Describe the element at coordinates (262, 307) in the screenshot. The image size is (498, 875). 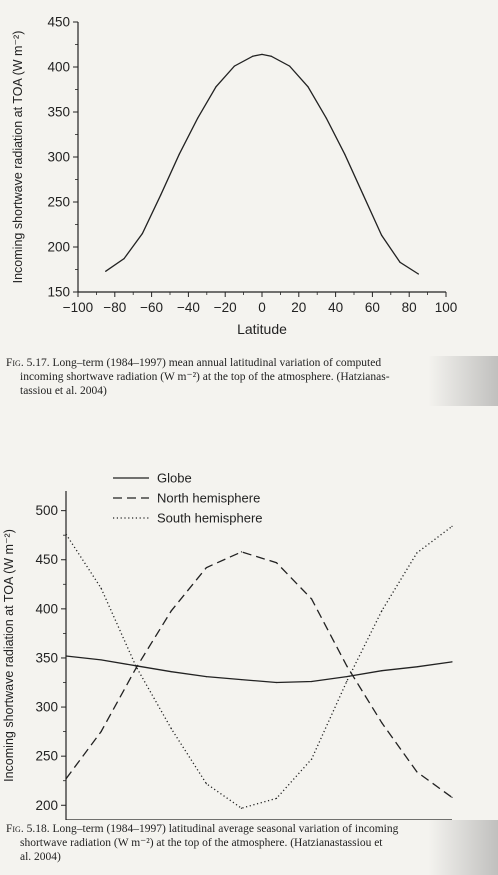
I see `x-tick-label: 0` at that location.